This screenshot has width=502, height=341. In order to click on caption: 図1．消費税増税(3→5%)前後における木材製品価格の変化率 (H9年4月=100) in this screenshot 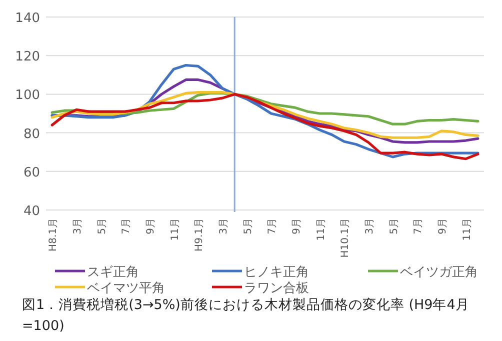, I will do `click(246, 316)`.